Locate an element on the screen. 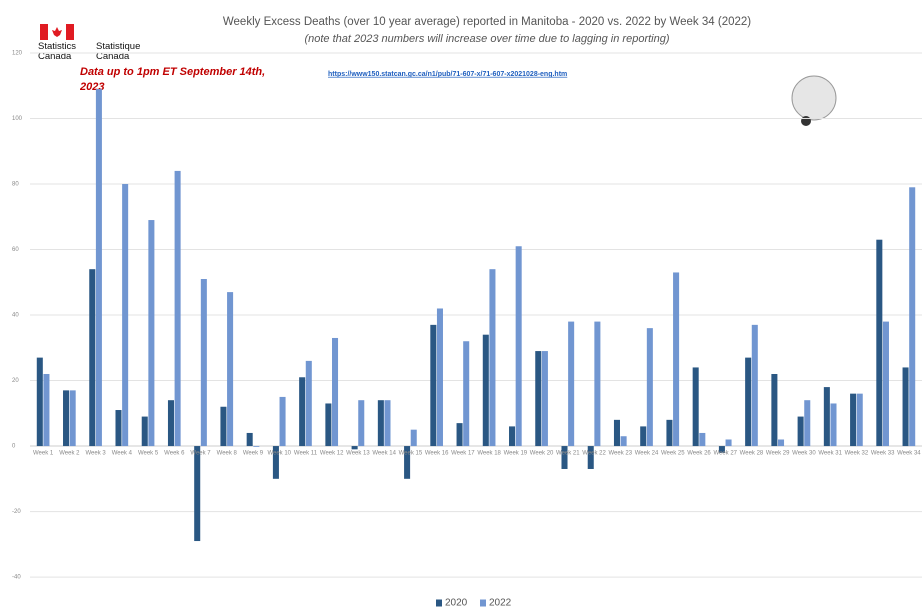 The width and height of the screenshot is (923, 612). legend: 2020 2022 is located at coordinates (474, 603).